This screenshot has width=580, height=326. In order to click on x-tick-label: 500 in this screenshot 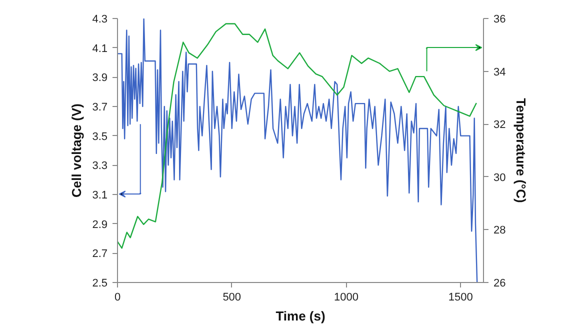, I will do `click(232, 298)`.